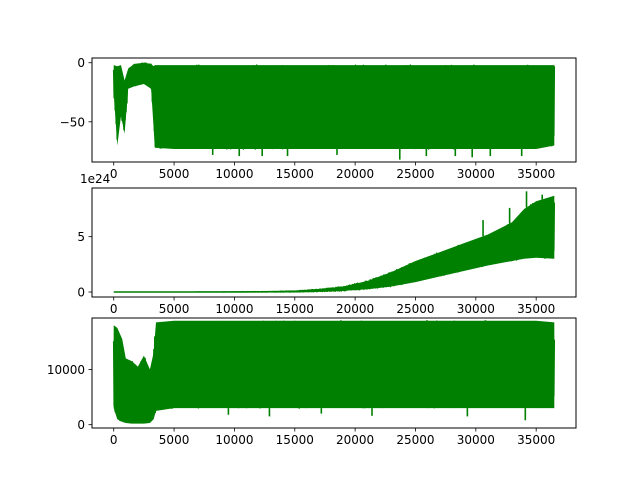 The width and height of the screenshot is (640, 480). I want to click on y-axis-offset-label: 1e24, so click(95, 179).